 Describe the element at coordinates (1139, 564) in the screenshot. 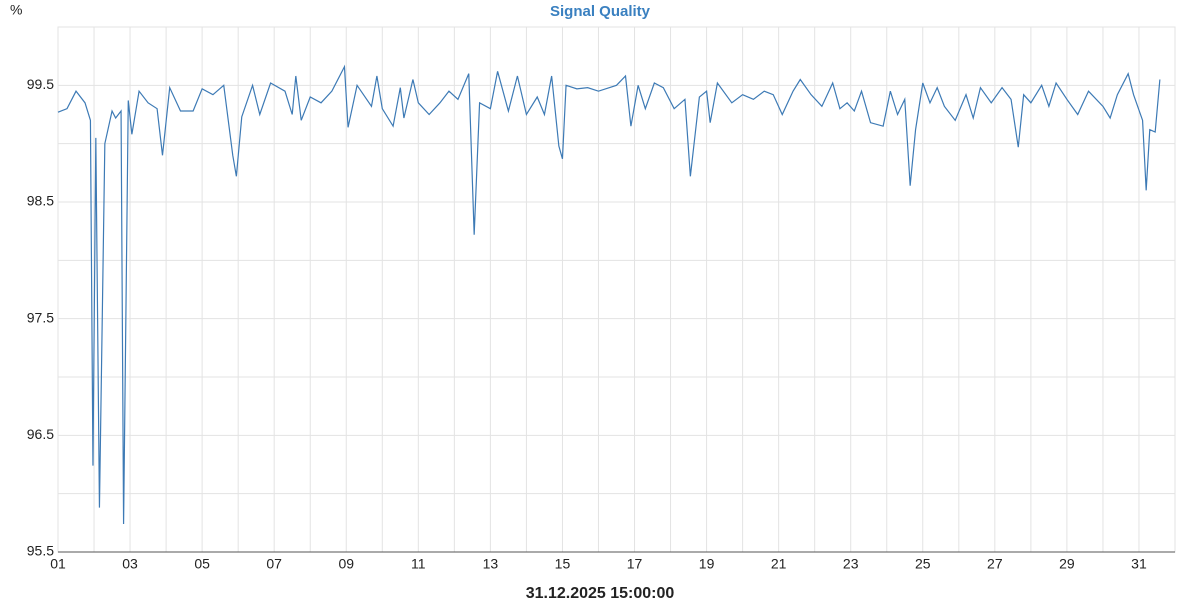

I see `x-tick-label: 31` at that location.